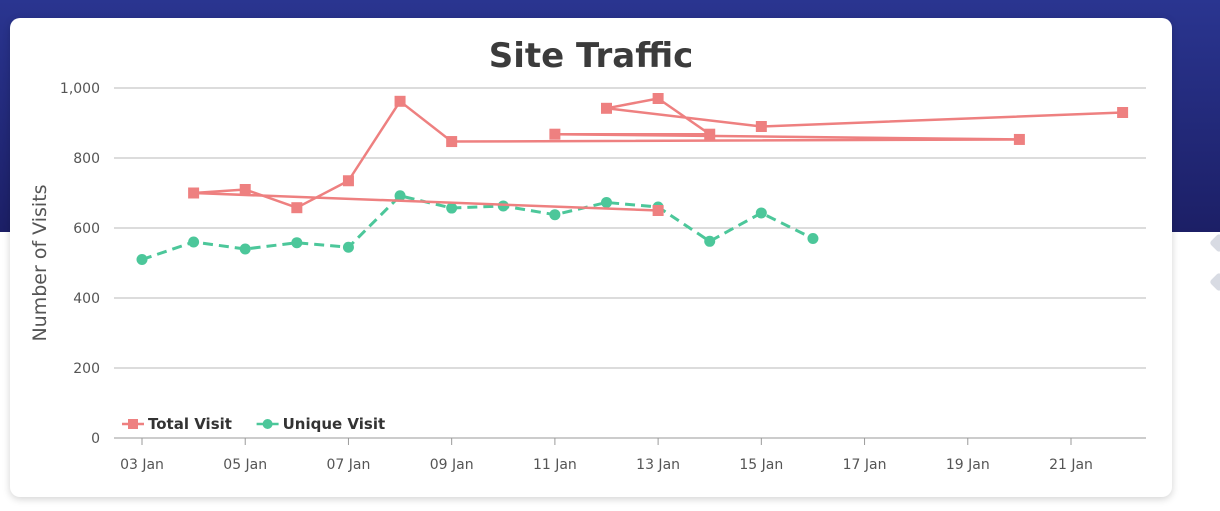 Image resolution: width=1220 pixels, height=511 pixels. I want to click on total-visit-extra-line, so click(426, 201).